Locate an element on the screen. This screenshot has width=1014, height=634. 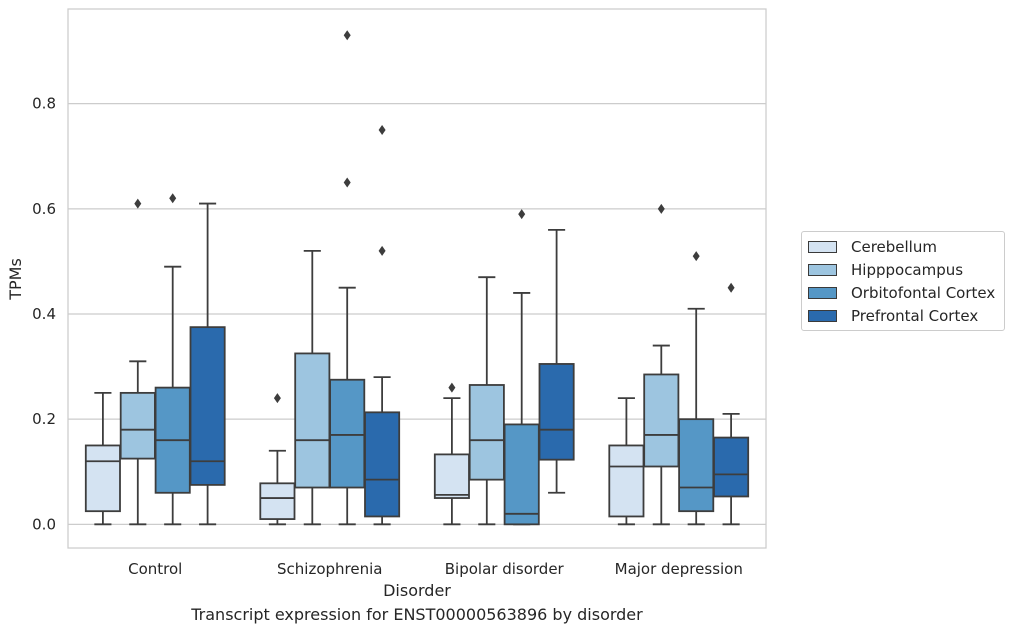
y-tick-label: 0.4 is located at coordinates (44, 314).